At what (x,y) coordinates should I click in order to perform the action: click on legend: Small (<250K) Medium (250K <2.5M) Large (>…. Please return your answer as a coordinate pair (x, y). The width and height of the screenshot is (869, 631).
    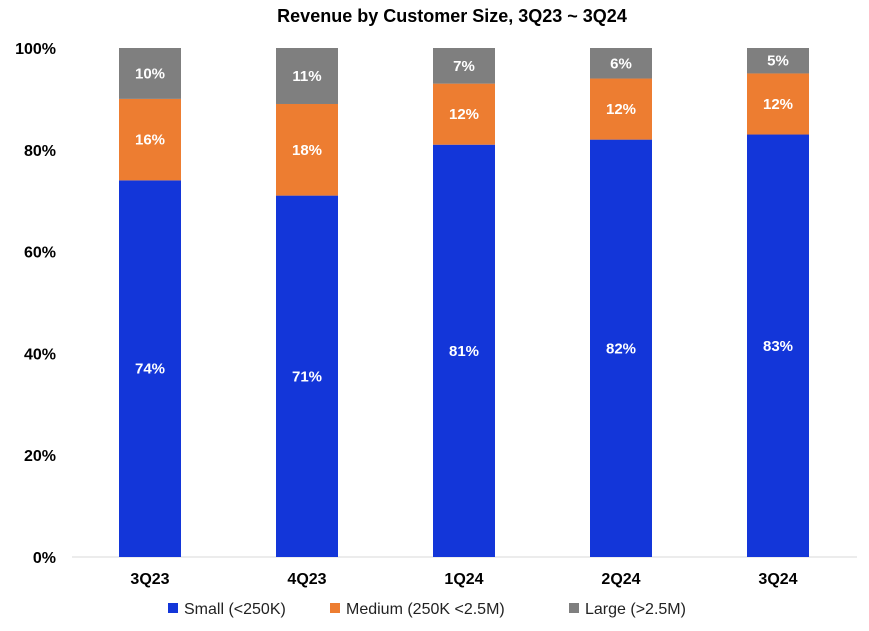
    Looking at the image, I should click on (427, 609).